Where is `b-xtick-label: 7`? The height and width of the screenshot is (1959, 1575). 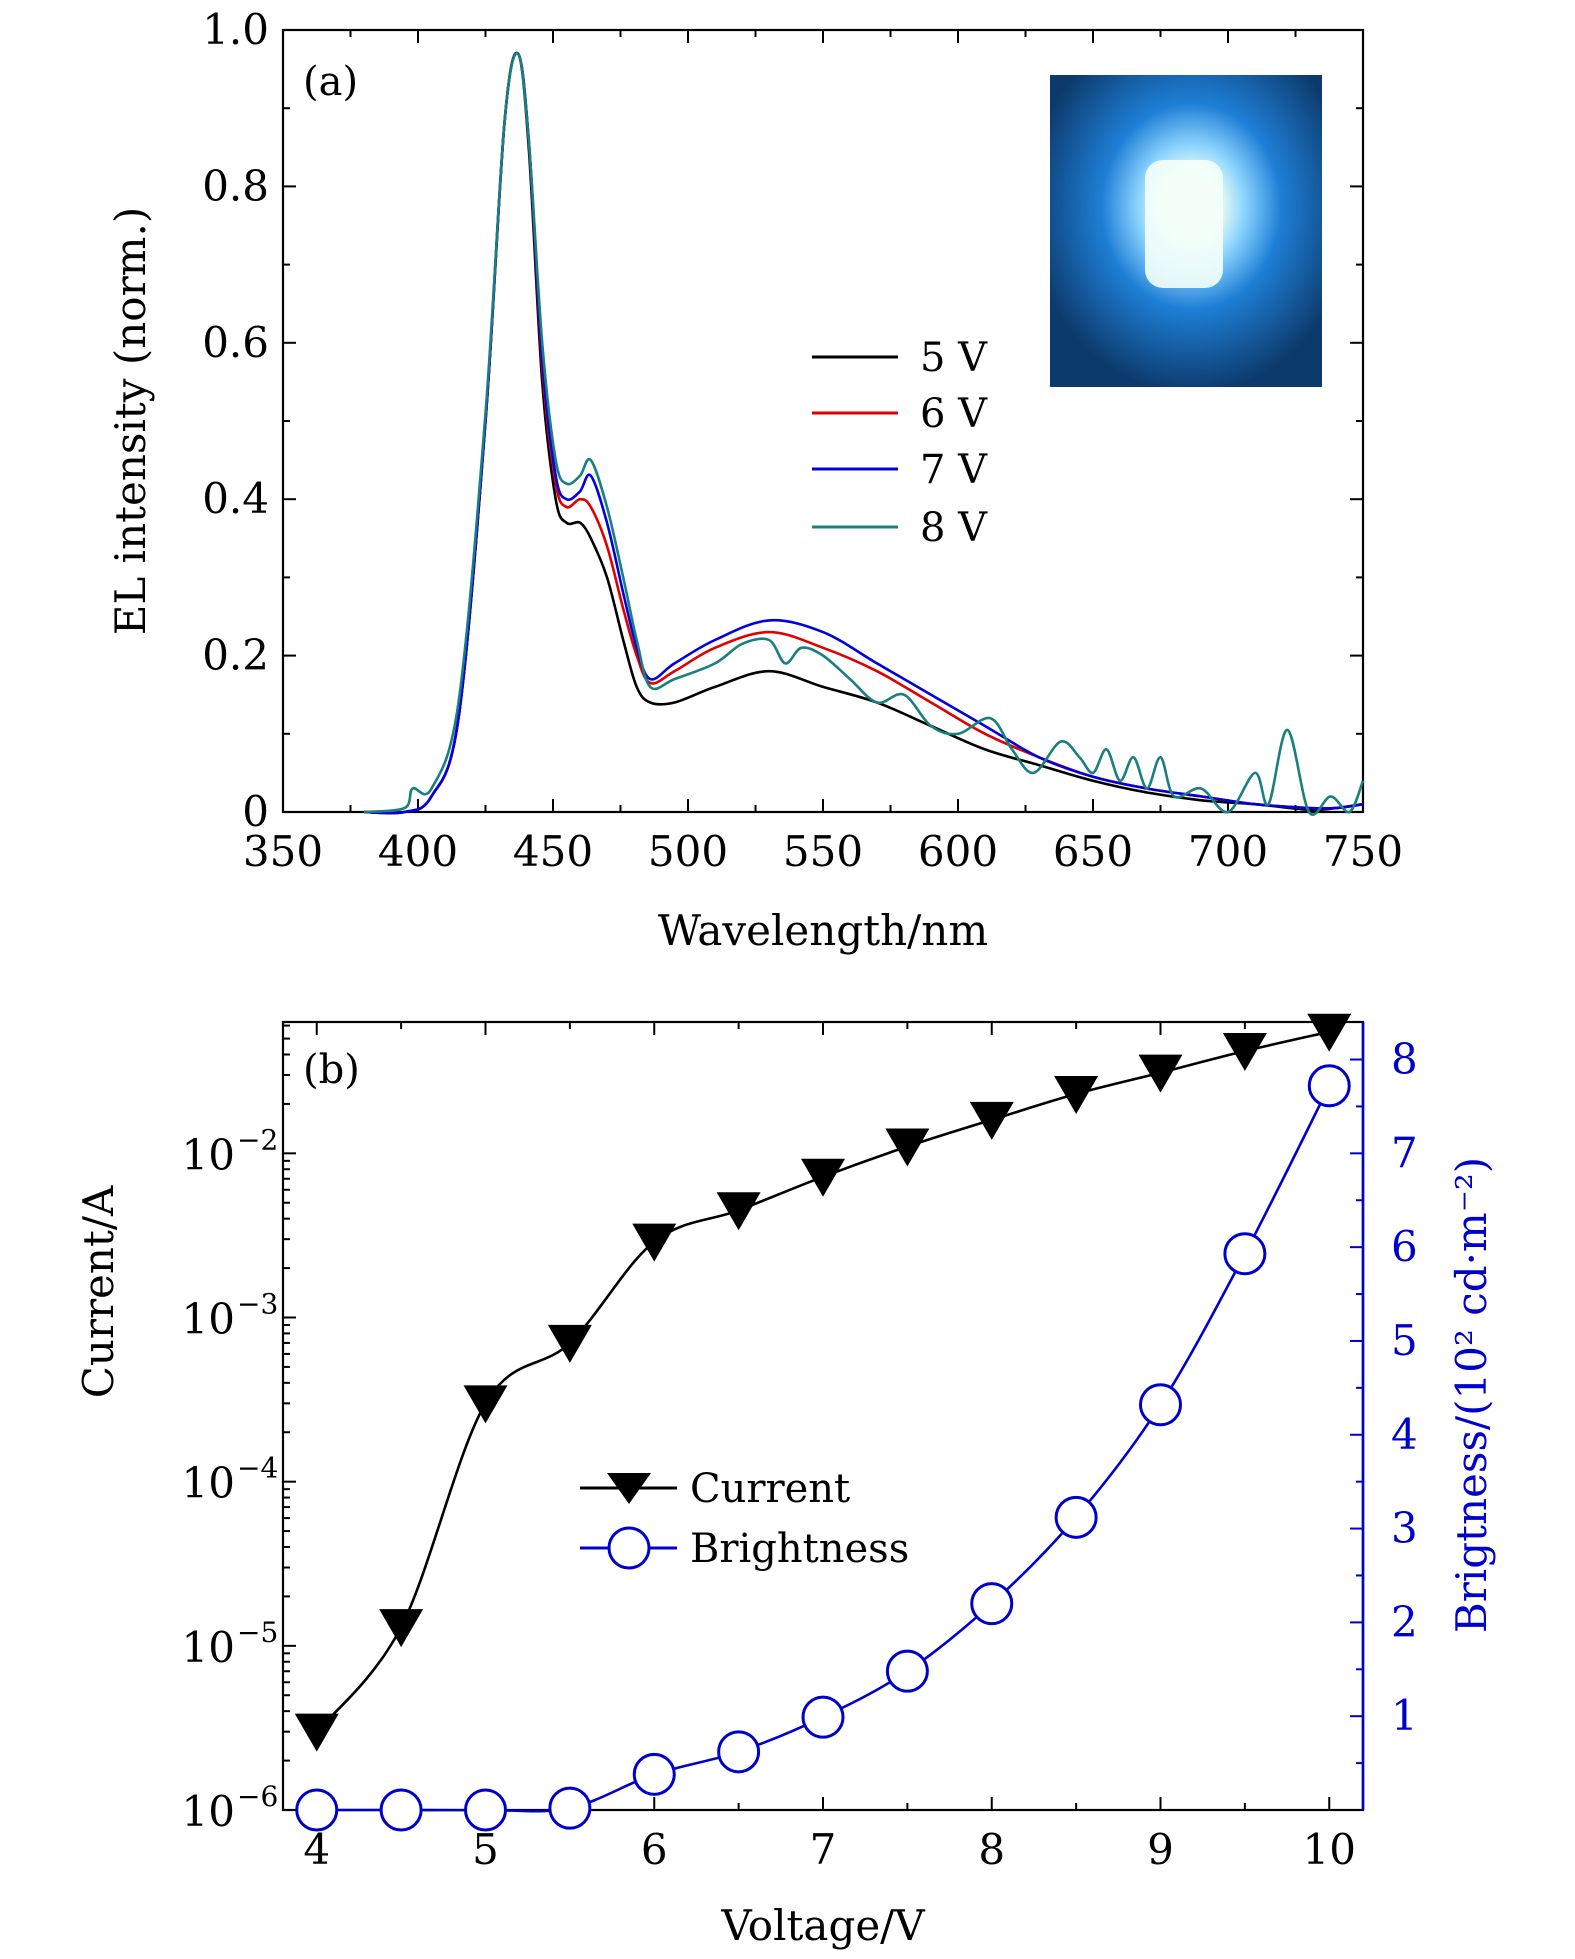 b-xtick-label: 7 is located at coordinates (823, 1849).